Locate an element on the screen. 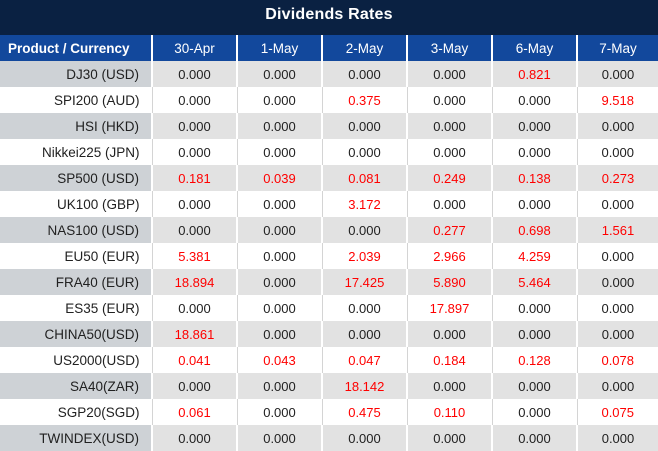 The width and height of the screenshot is (658, 451). rate-cell: 0.821 is located at coordinates (535, 74).